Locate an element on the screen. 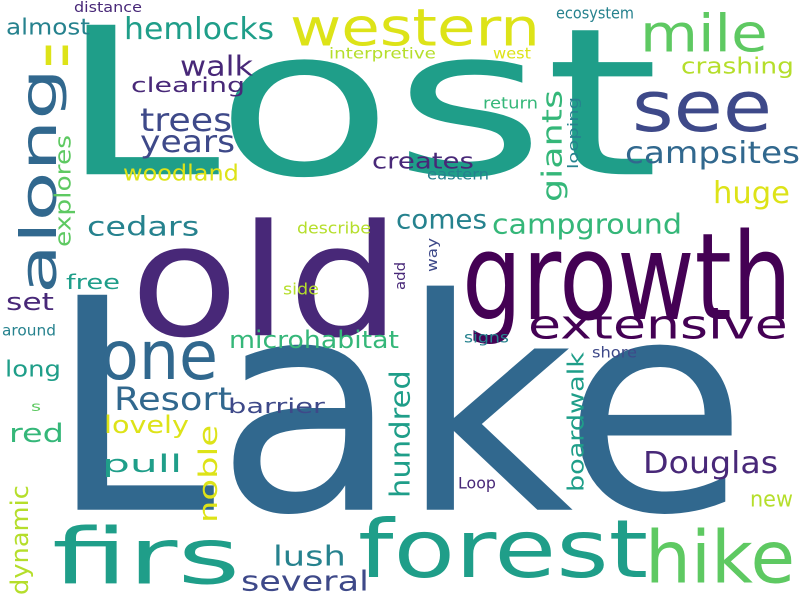 This screenshot has width=800, height=600. word-ll: ll is located at coordinates (57, 56).